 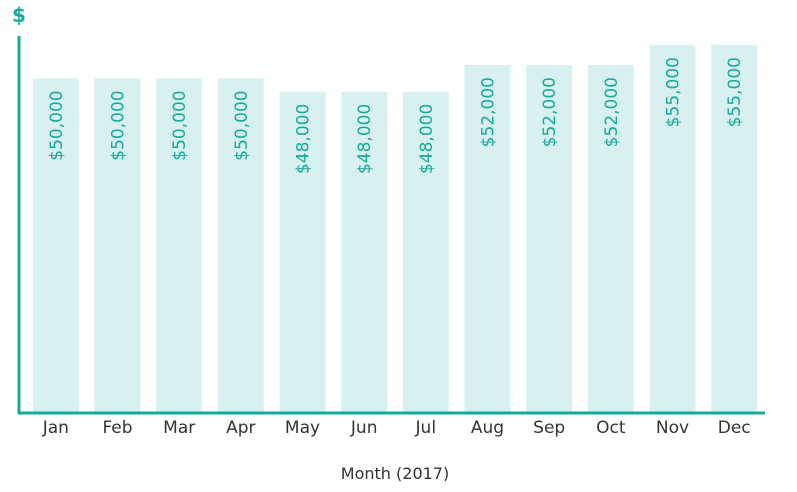 I want to click on bar-apr, so click(x=240, y=245).